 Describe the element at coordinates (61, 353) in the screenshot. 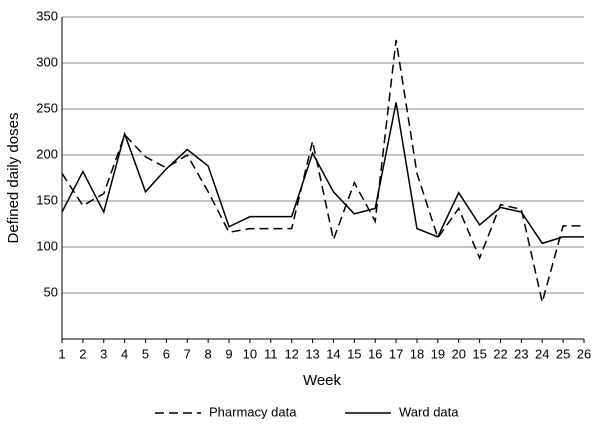

I see `x-tick-label: 1` at that location.